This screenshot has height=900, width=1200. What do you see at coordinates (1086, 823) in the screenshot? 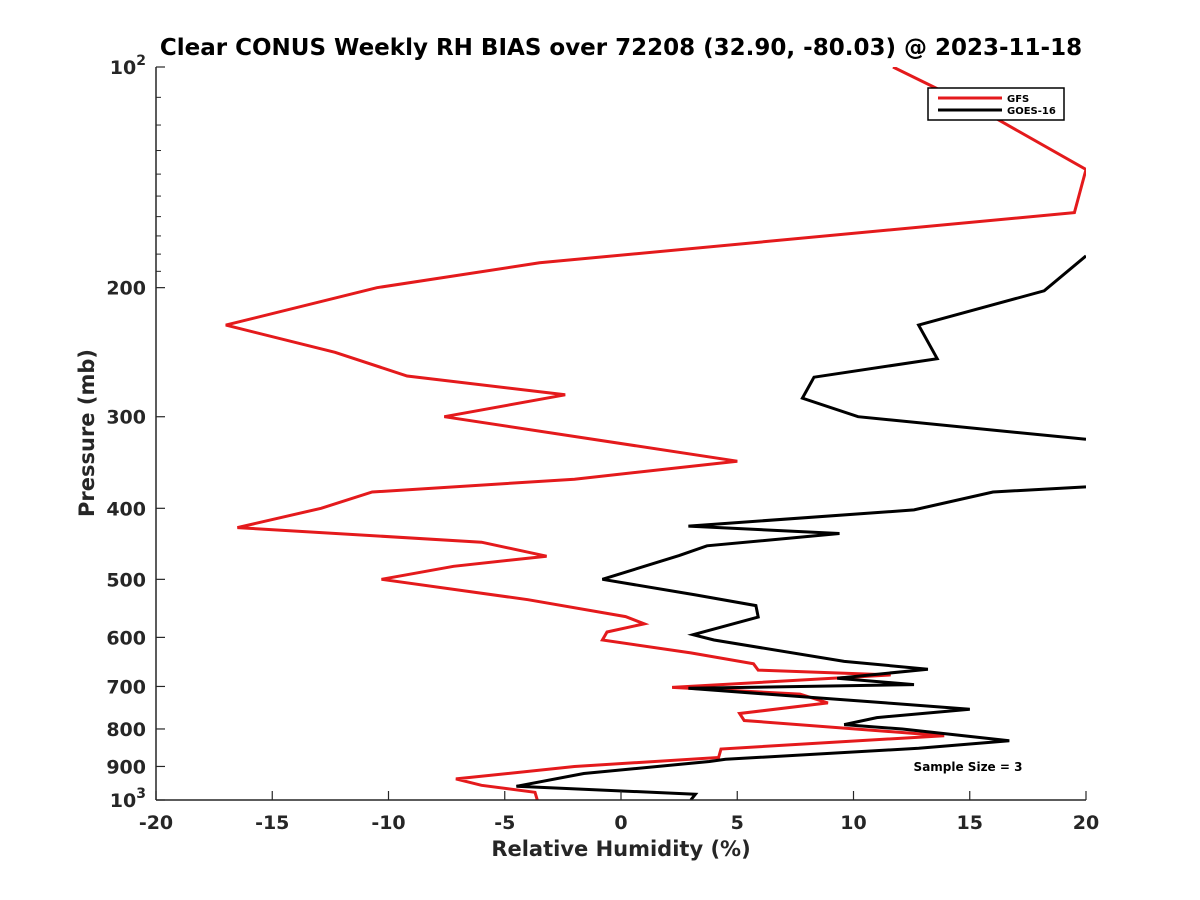
I see `x-tick-label: 20` at bounding box center [1086, 823].